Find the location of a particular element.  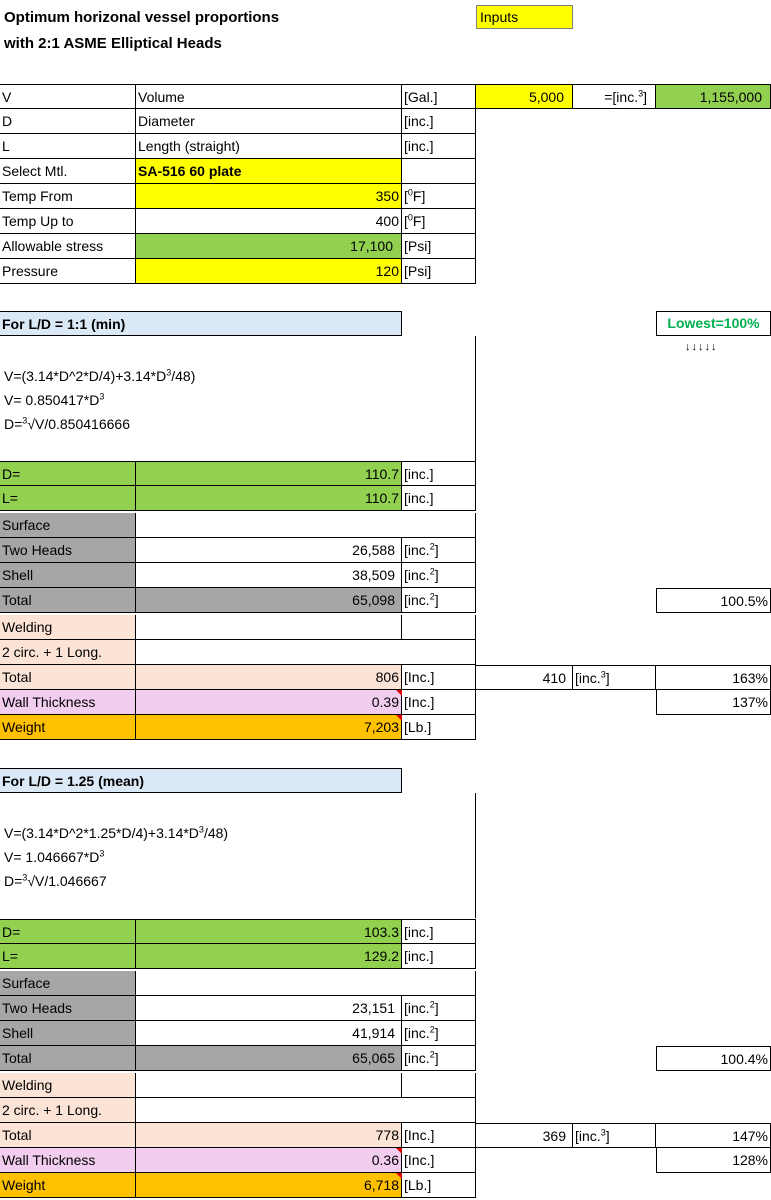

down-arrows-icon: ↓↓↓↓↓ is located at coordinates (701, 347).